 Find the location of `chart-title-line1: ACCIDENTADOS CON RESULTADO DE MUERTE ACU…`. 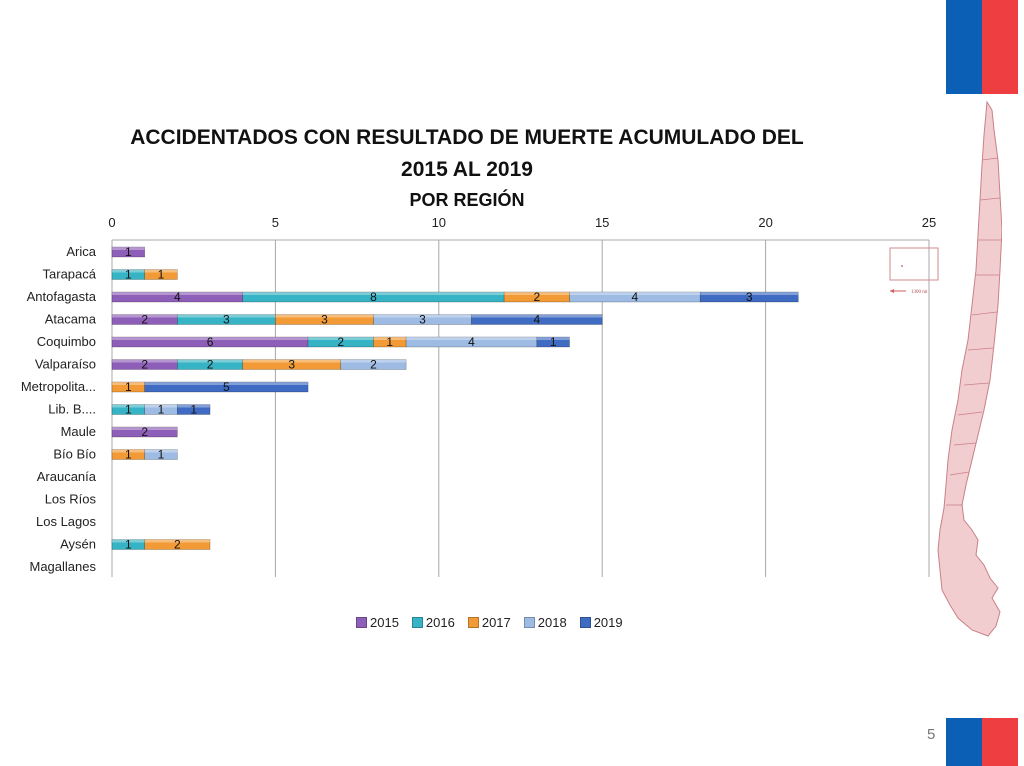

chart-title-line1: ACCIDENTADOS CON RESULTADO DE MUERTE ACU… is located at coordinates (467, 137).